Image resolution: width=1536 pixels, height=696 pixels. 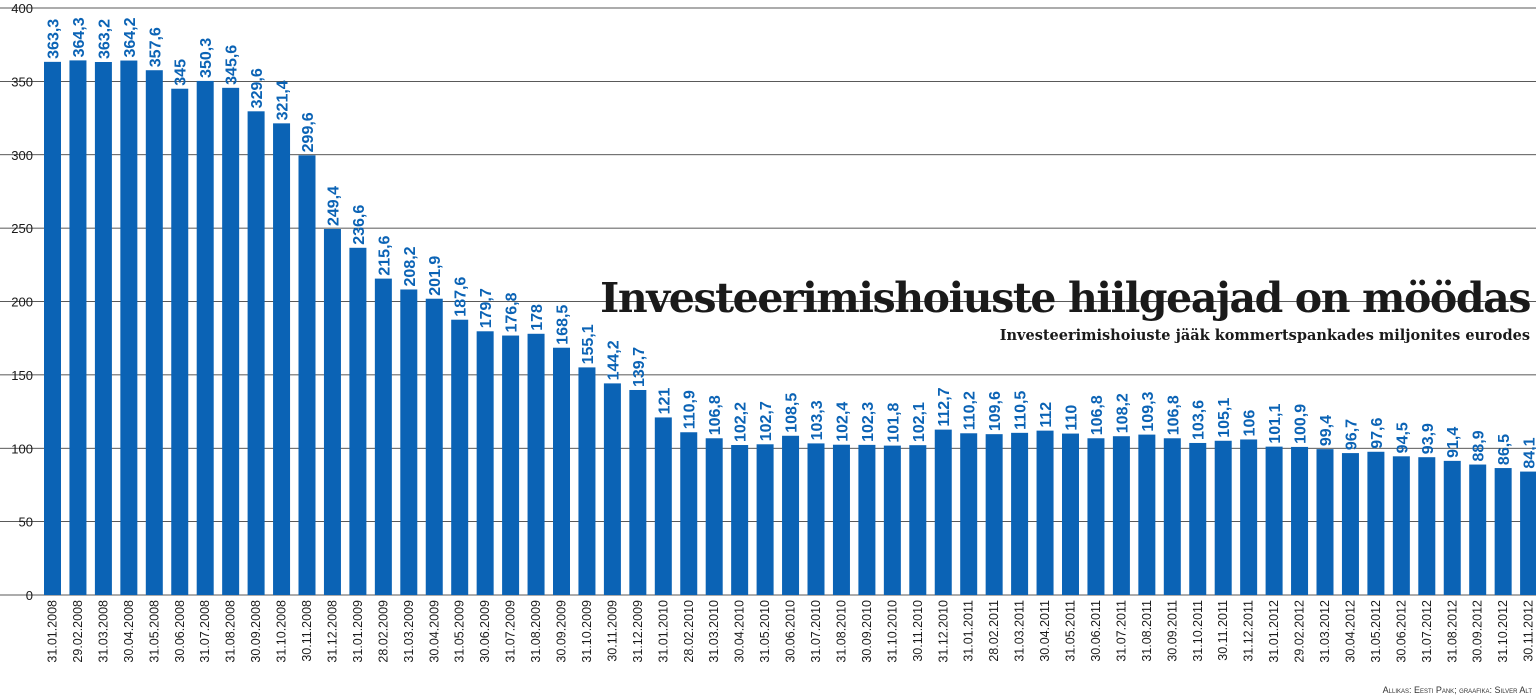 What do you see at coordinates (639, 367) in the screenshot?
I see `value-label: 139,7` at bounding box center [639, 367].